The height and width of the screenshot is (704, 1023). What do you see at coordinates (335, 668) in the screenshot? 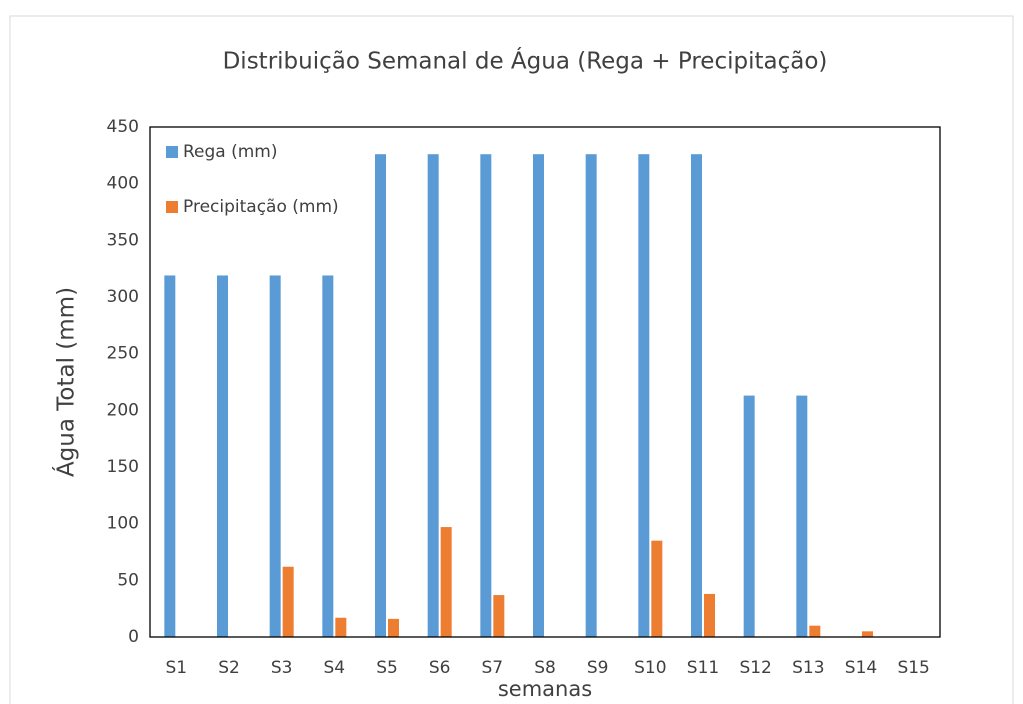
I see `x-tick-label: S4` at bounding box center [335, 668].